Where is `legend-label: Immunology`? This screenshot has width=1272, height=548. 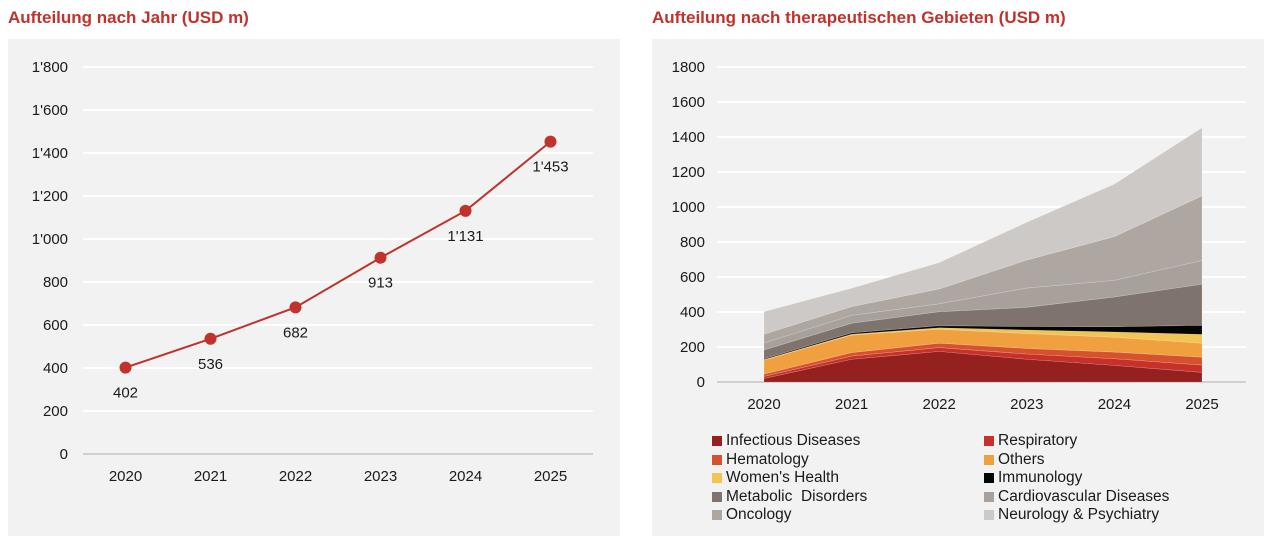 legend-label: Immunology is located at coordinates (1040, 478).